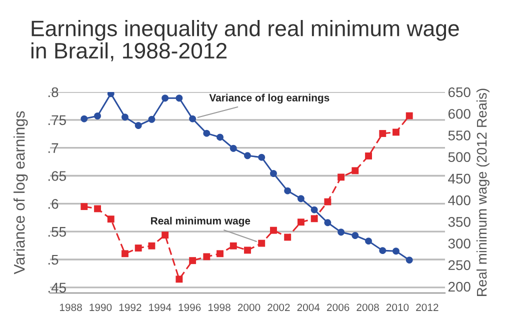 This screenshot has width=521, height=325. I want to click on y-tick-label: .6, so click(53, 204).